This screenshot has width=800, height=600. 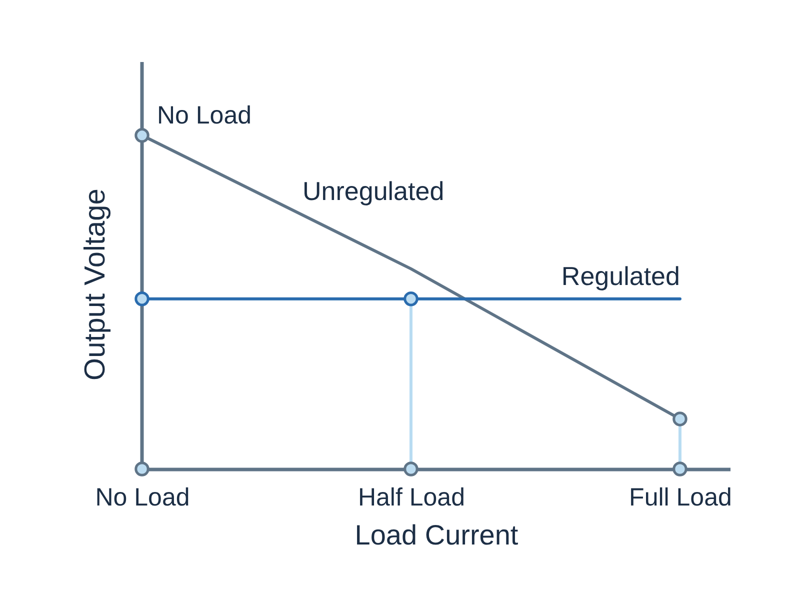 I want to click on annotation: No Load, so click(x=204, y=115).